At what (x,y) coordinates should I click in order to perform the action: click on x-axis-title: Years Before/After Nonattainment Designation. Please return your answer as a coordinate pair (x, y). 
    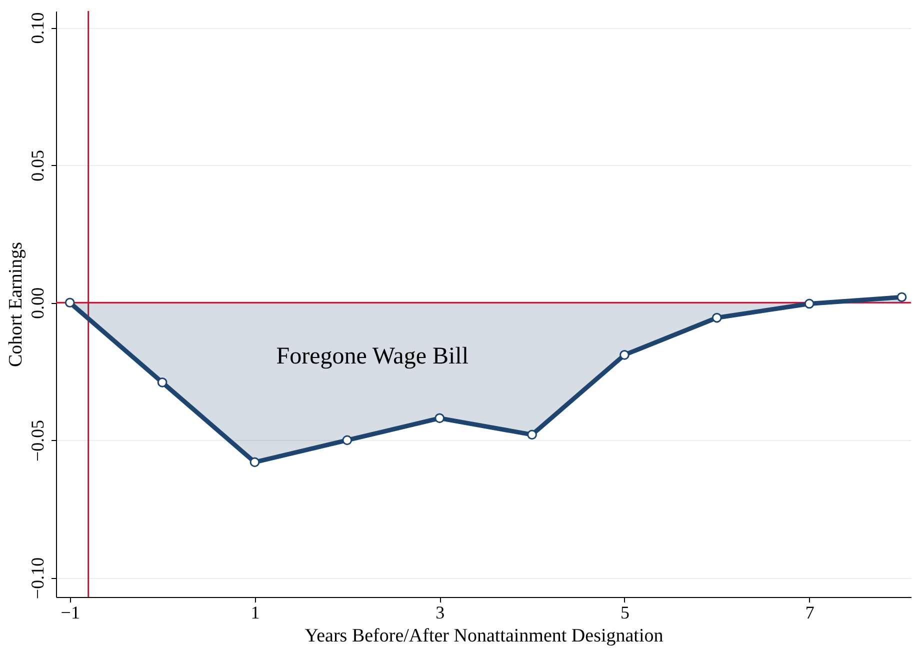
    Looking at the image, I should click on (484, 636).